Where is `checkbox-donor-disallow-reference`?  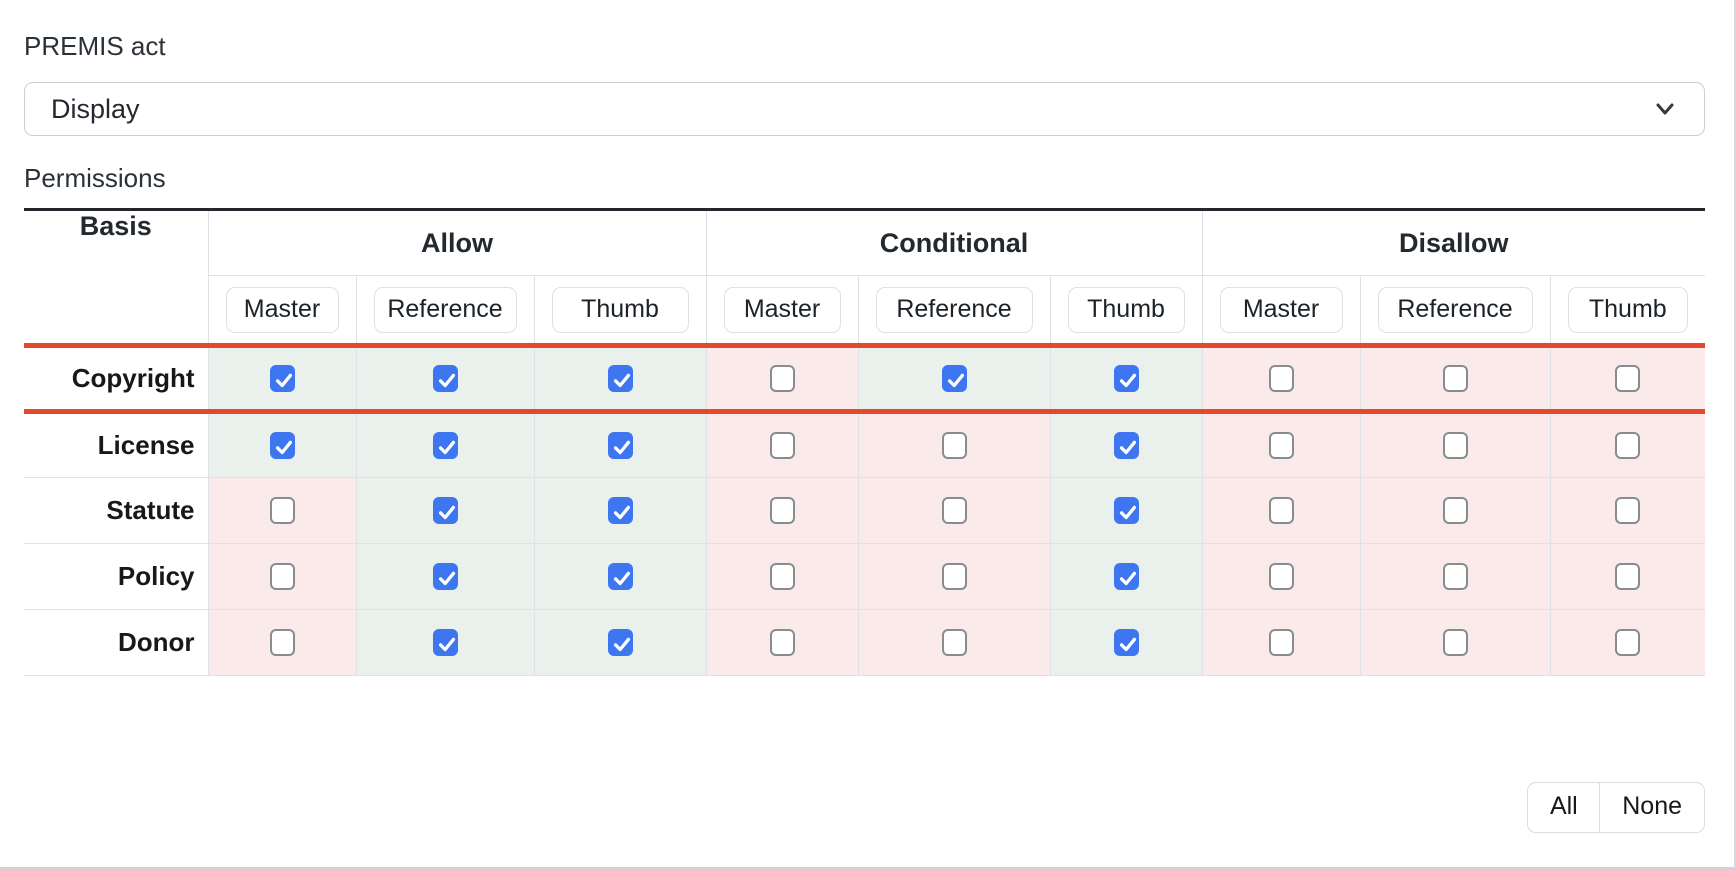
checkbox-donor-disallow-reference is located at coordinates (1455, 642).